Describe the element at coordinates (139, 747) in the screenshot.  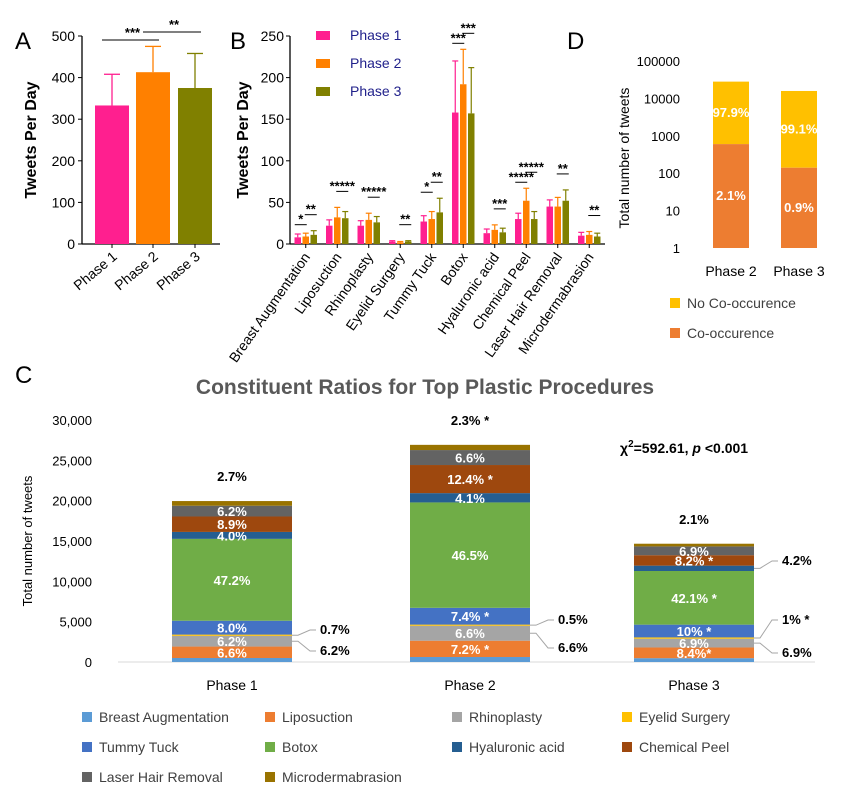
I see `legend-label: Tummy Tuck` at that location.